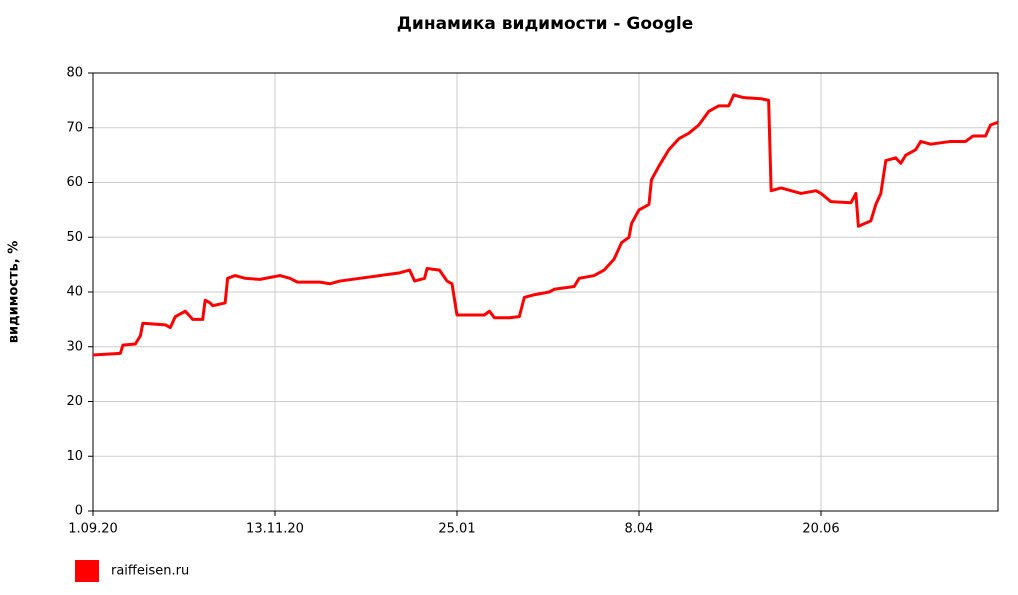 This screenshot has width=1018, height=595. Describe the element at coordinates (74, 346) in the screenshot. I see `y-tick-label: 30` at that location.